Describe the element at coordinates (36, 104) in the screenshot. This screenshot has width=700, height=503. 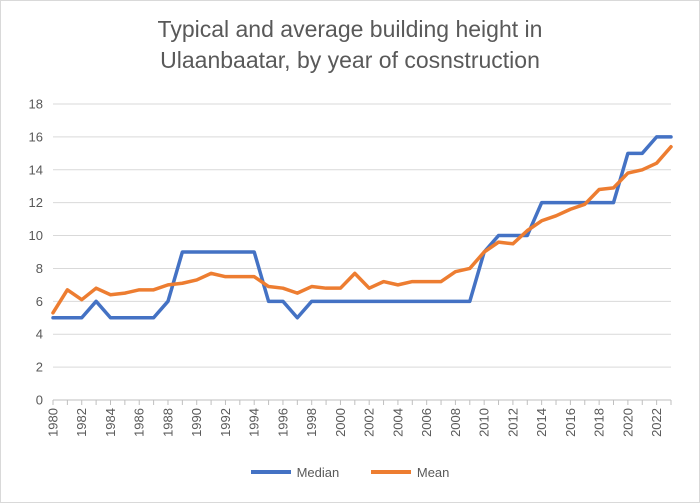
I see `y-tick-label: 18` at that location.